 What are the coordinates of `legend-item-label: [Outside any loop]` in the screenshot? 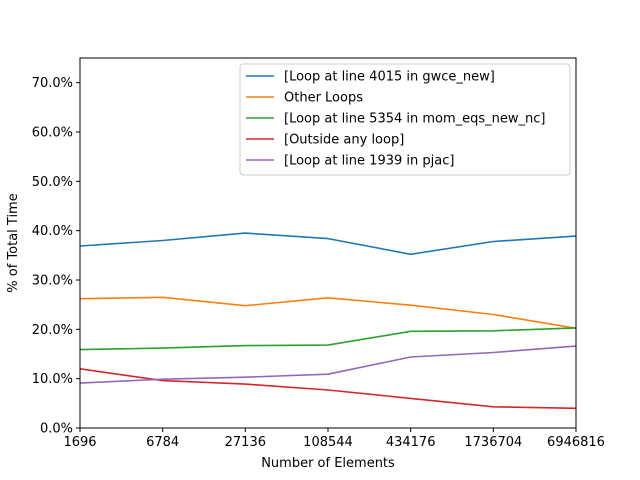 It's located at (344, 140).